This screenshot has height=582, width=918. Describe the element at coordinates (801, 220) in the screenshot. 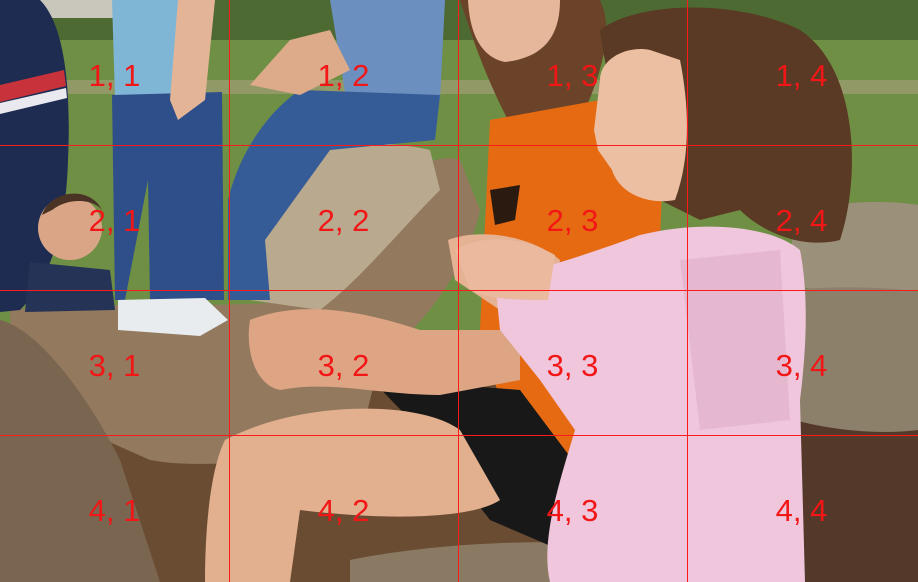

I see `cell-label-2-4: 2, 4` at that location.